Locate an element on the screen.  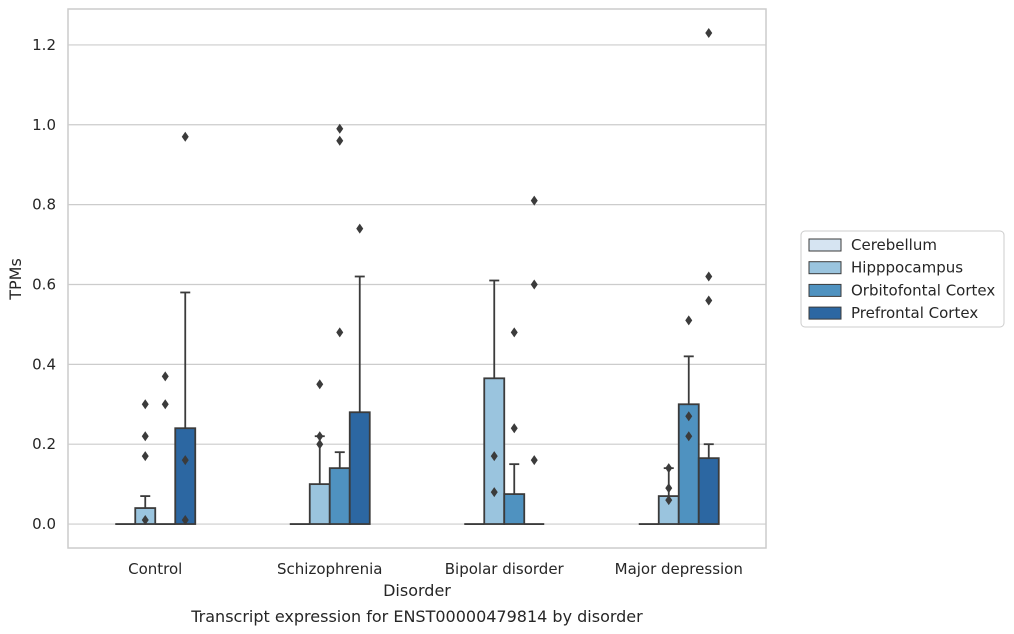
y-axis-label: TPMs is located at coordinates (15, 279).